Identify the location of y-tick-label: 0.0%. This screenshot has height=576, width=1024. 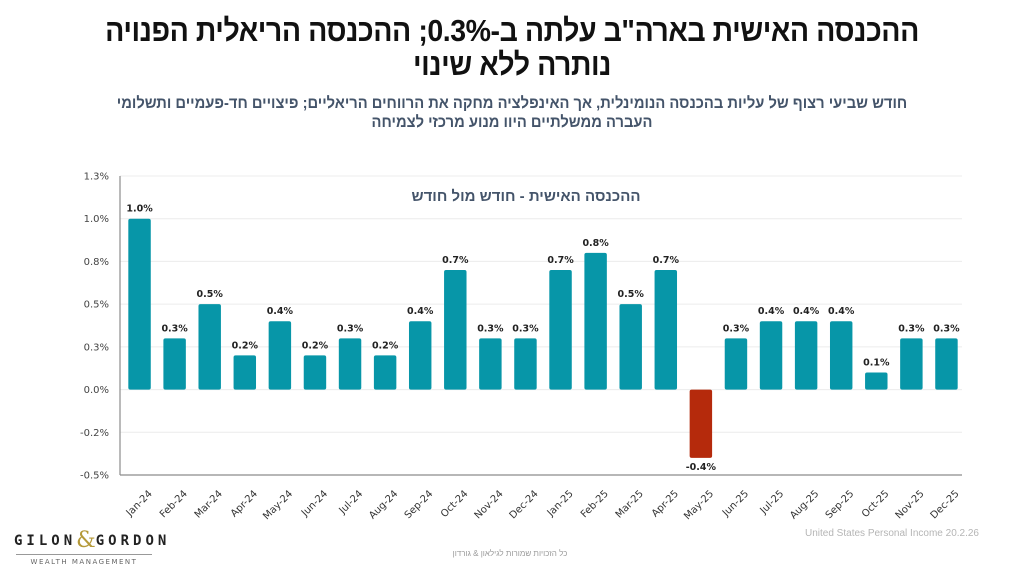
(96, 390).